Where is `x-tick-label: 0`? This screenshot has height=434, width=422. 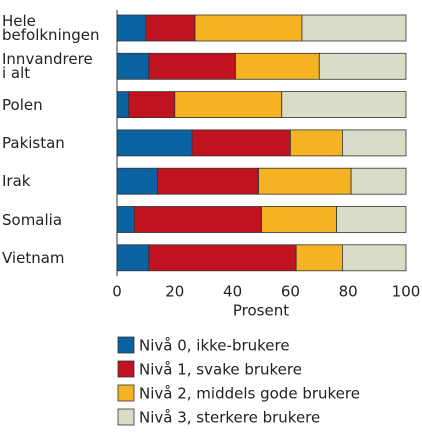
x-tick-label: 0 is located at coordinates (117, 292).